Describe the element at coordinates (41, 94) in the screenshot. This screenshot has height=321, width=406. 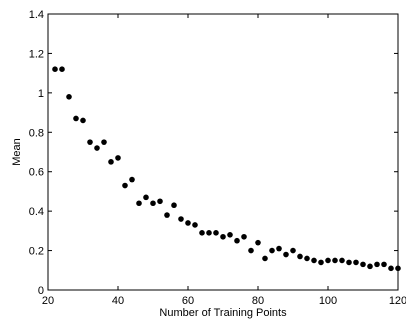
I see `y-tick-label: 1` at that location.